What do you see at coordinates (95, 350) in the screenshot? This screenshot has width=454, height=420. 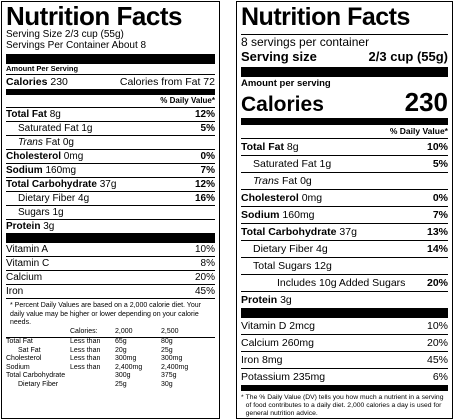 I see `table-row: Sat Fat Less than 20g 25g` at bounding box center [95, 350].